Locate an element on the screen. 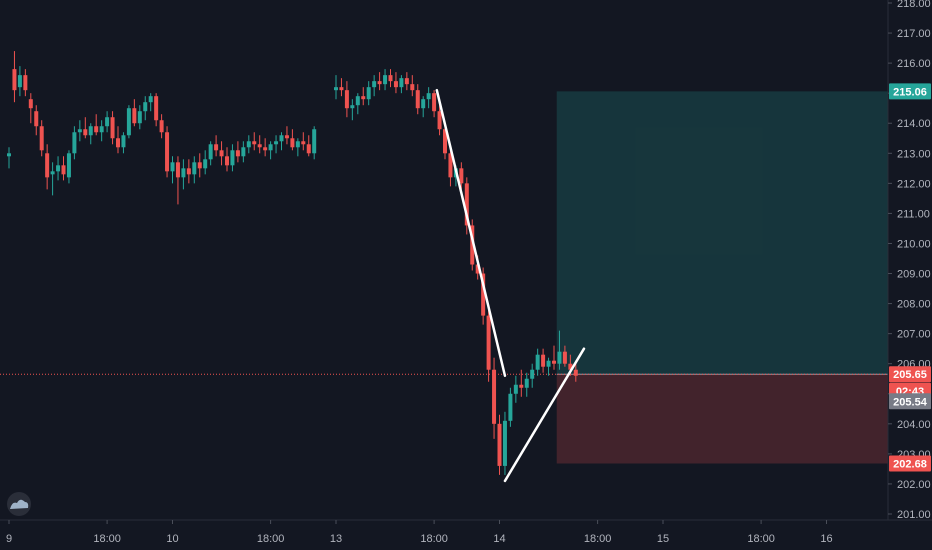 The image size is (932, 550). trendlines-layer is located at coordinates (510, 285).